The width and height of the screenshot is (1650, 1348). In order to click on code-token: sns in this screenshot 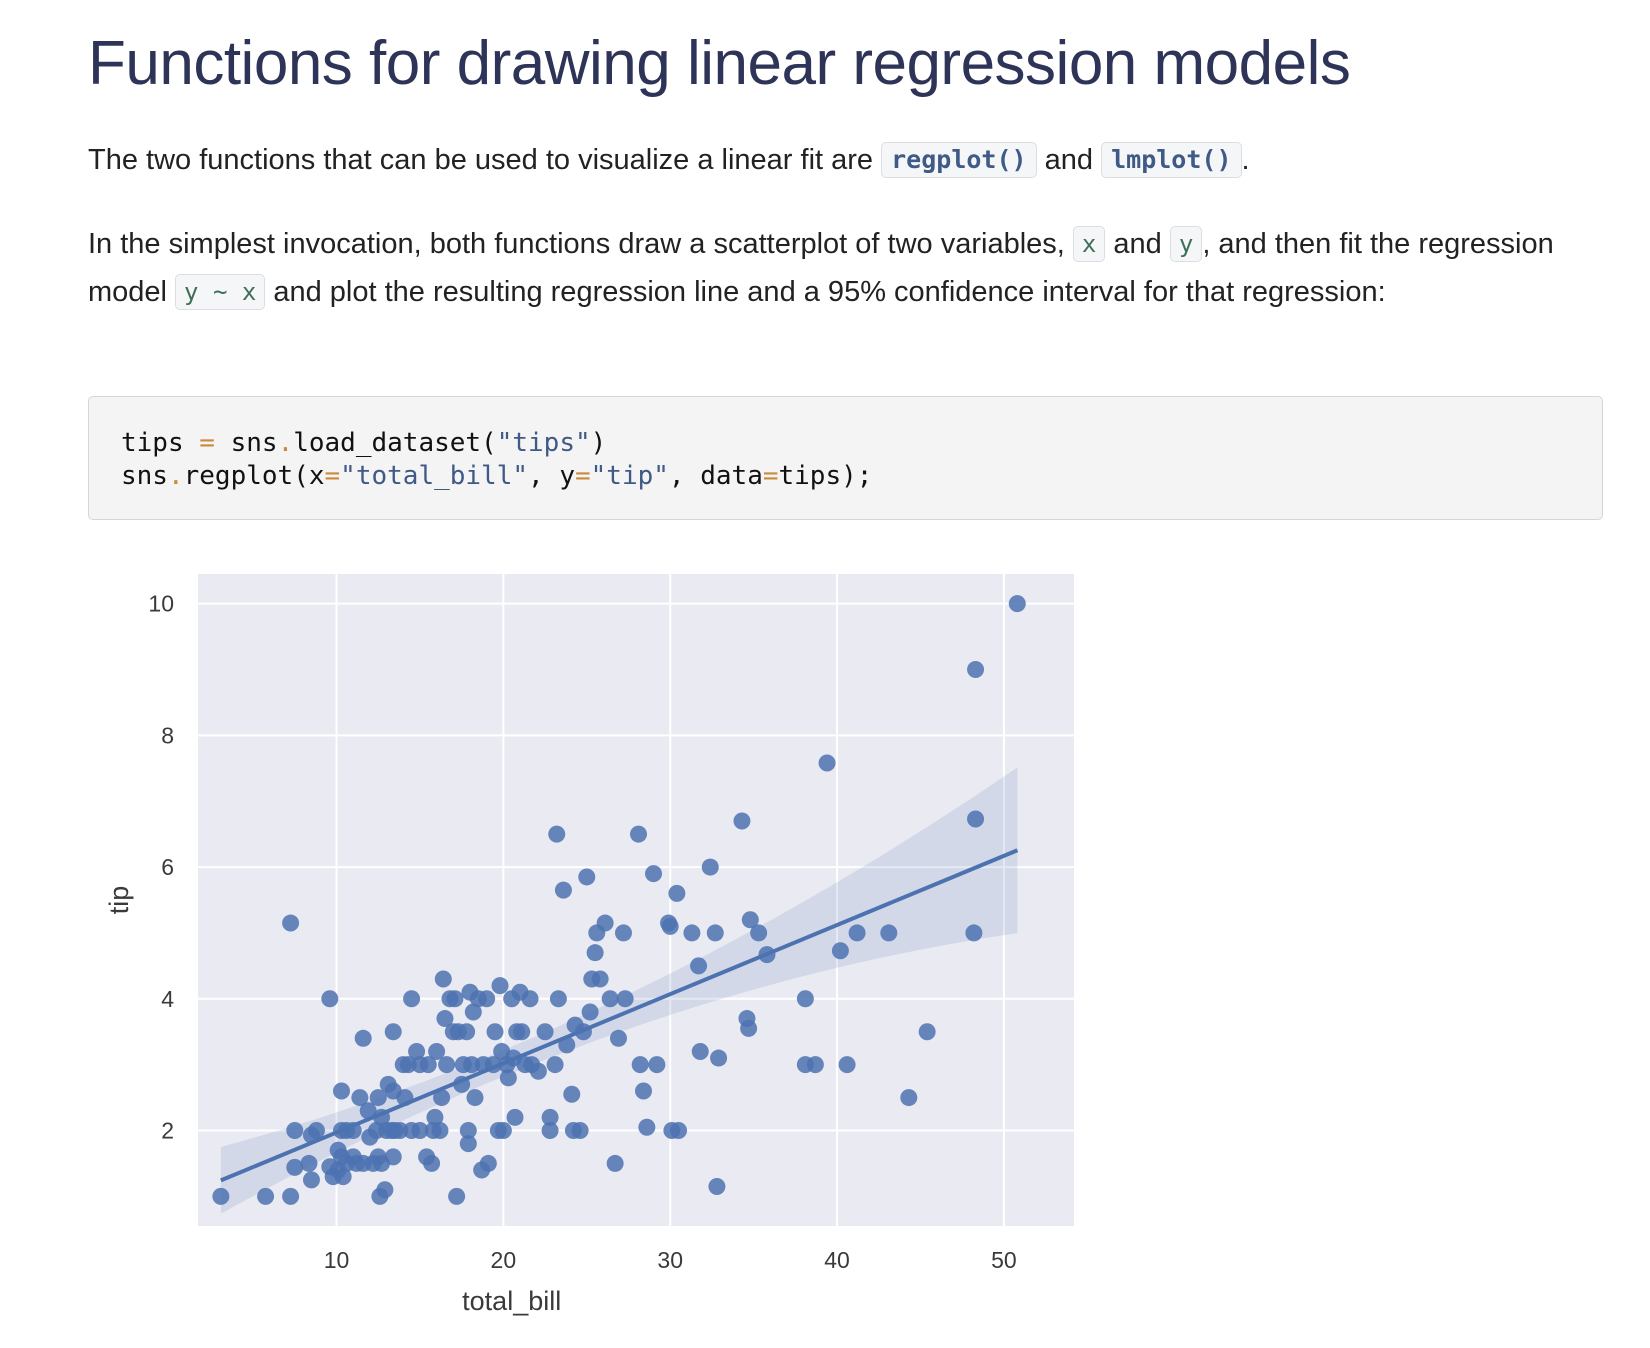, I will do `click(144, 476)`.